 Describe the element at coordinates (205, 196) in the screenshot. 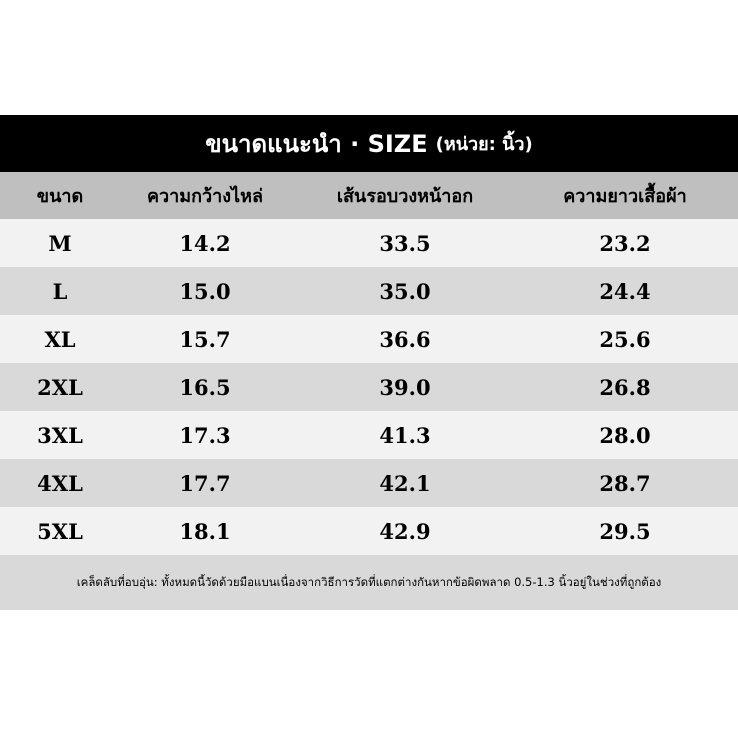

I see `header-shoulder: ความกว้างไหล่` at that location.